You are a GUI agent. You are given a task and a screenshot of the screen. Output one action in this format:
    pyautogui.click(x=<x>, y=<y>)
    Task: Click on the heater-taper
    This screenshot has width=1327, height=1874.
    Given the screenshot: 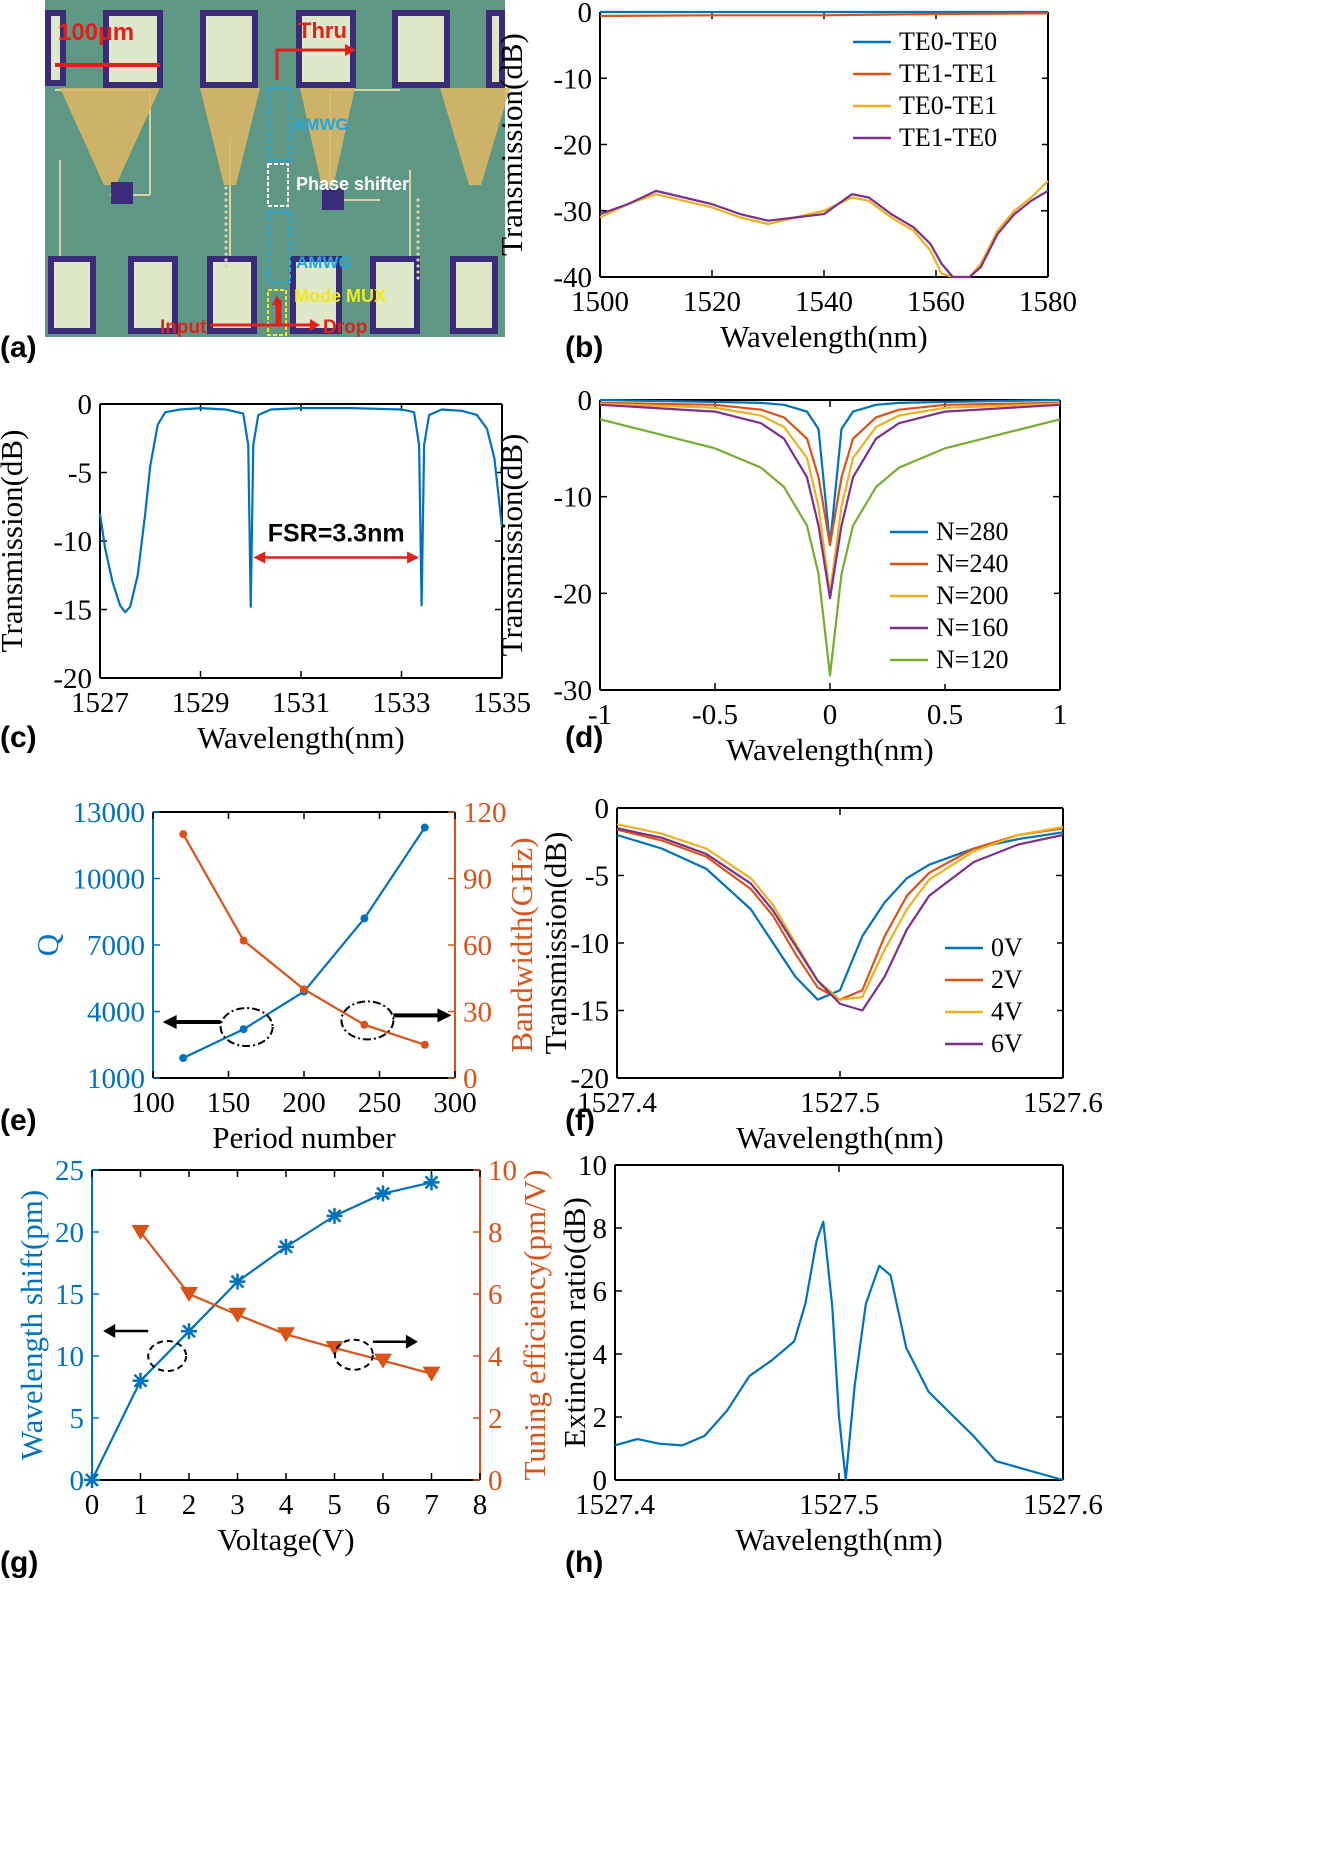 What is the action you would take?
    pyautogui.click(x=327, y=136)
    